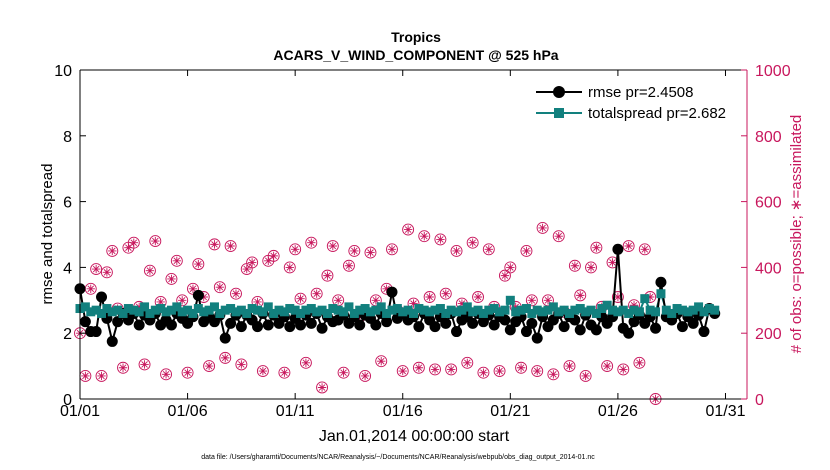  What do you see at coordinates (67, 203) in the screenshot?
I see `y-left-tick-label: 6` at bounding box center [67, 203].